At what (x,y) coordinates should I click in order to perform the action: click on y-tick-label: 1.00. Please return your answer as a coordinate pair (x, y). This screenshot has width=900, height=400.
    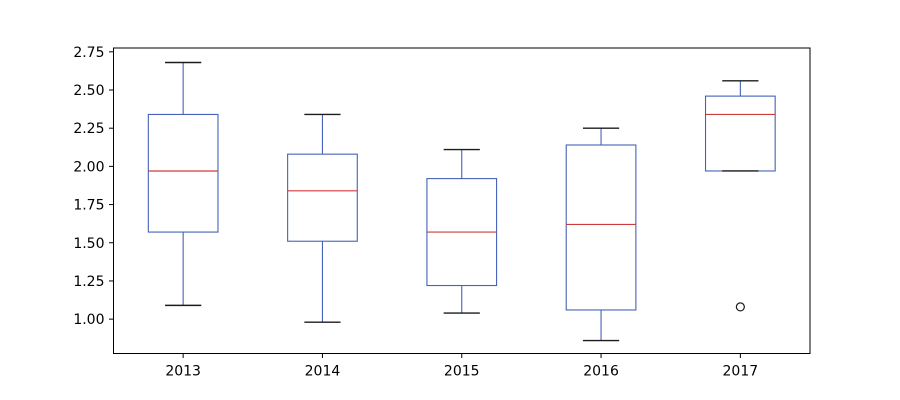
    Looking at the image, I should click on (88, 320).